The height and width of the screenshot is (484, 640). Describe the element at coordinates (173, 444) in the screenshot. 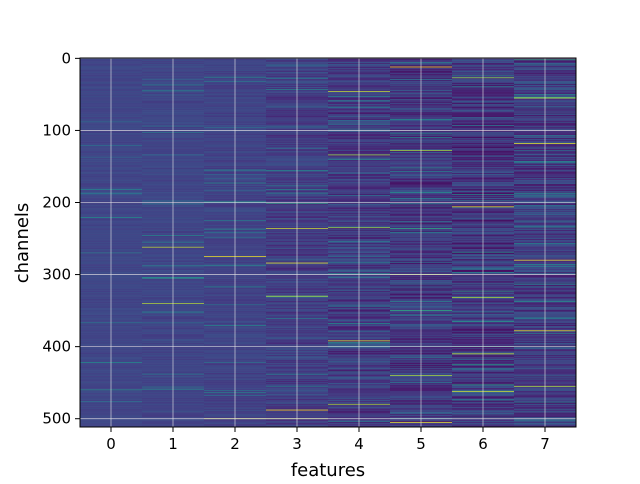

I see `x-tick-label: 1` at that location.